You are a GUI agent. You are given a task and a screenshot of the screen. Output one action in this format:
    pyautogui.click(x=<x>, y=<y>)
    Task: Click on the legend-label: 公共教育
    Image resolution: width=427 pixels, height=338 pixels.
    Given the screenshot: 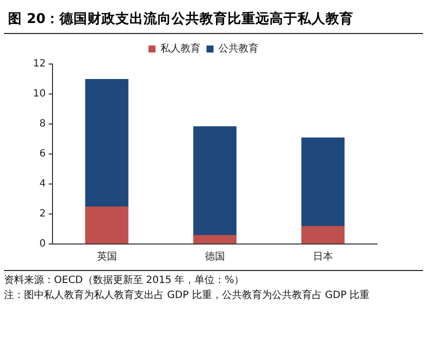 What is the action you would take?
    pyautogui.click(x=238, y=48)
    